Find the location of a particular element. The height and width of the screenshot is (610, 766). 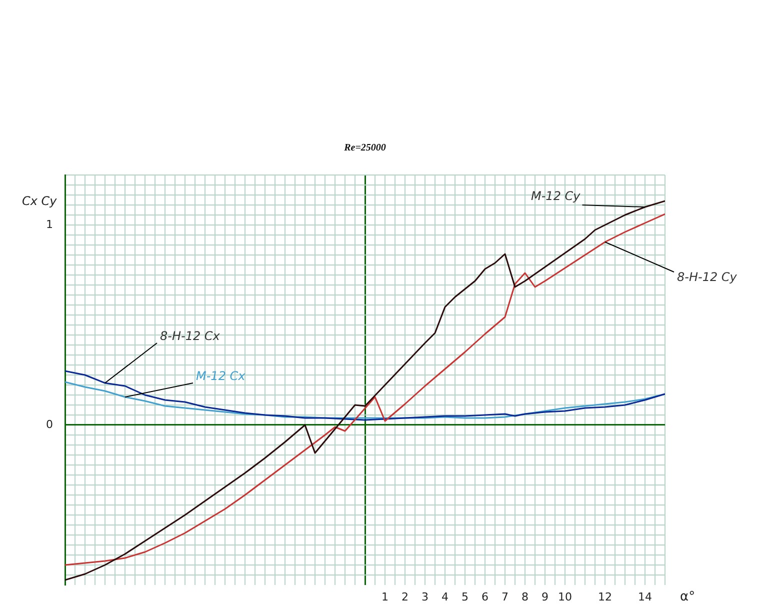

text: M-12 Cy is located at coordinates (556, 196).